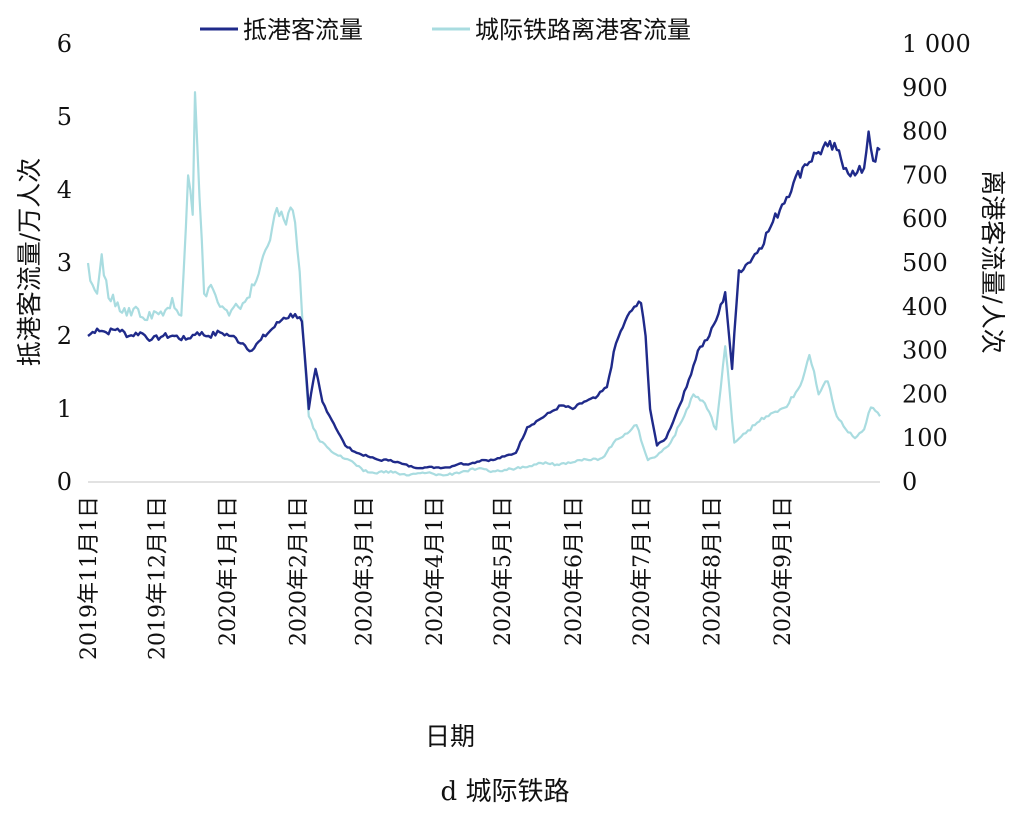 Image resolution: width=1017 pixels, height=814 pixels. What do you see at coordinates (925, 263) in the screenshot?
I see `right-tick-label: 500` at bounding box center [925, 263].